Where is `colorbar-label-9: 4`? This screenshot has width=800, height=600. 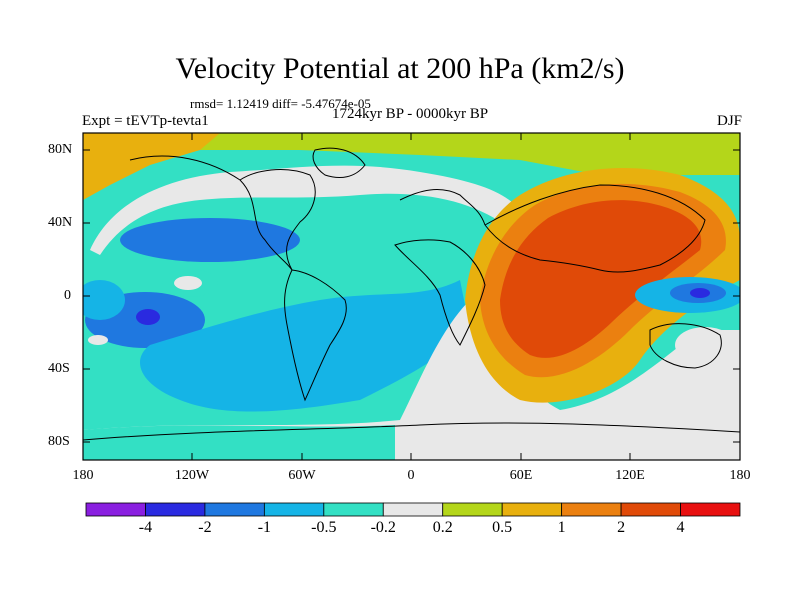 colorbar-label-9: 4 is located at coordinates (680, 527).